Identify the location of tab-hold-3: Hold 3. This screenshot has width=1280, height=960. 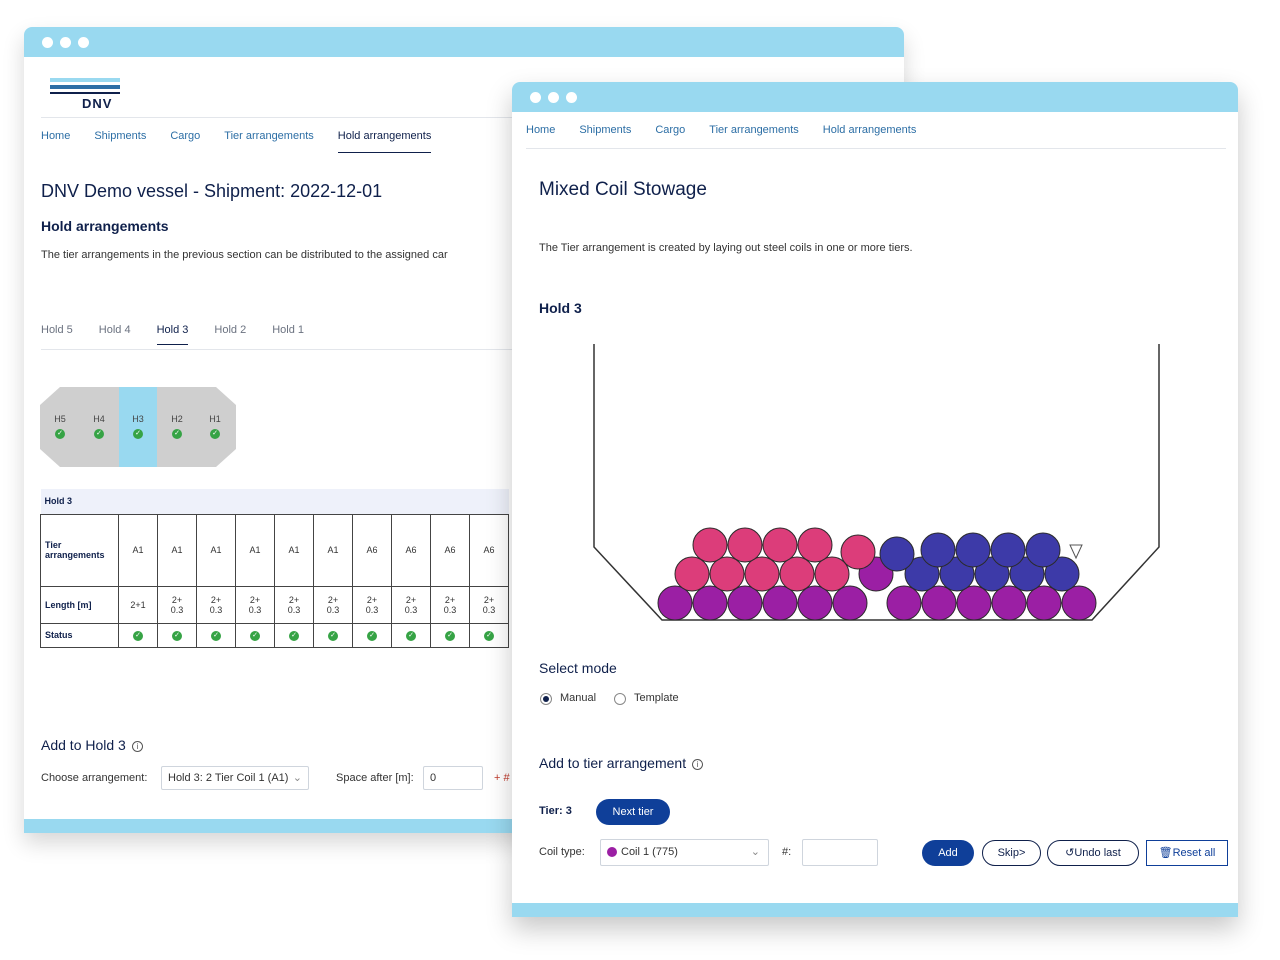
(172, 334).